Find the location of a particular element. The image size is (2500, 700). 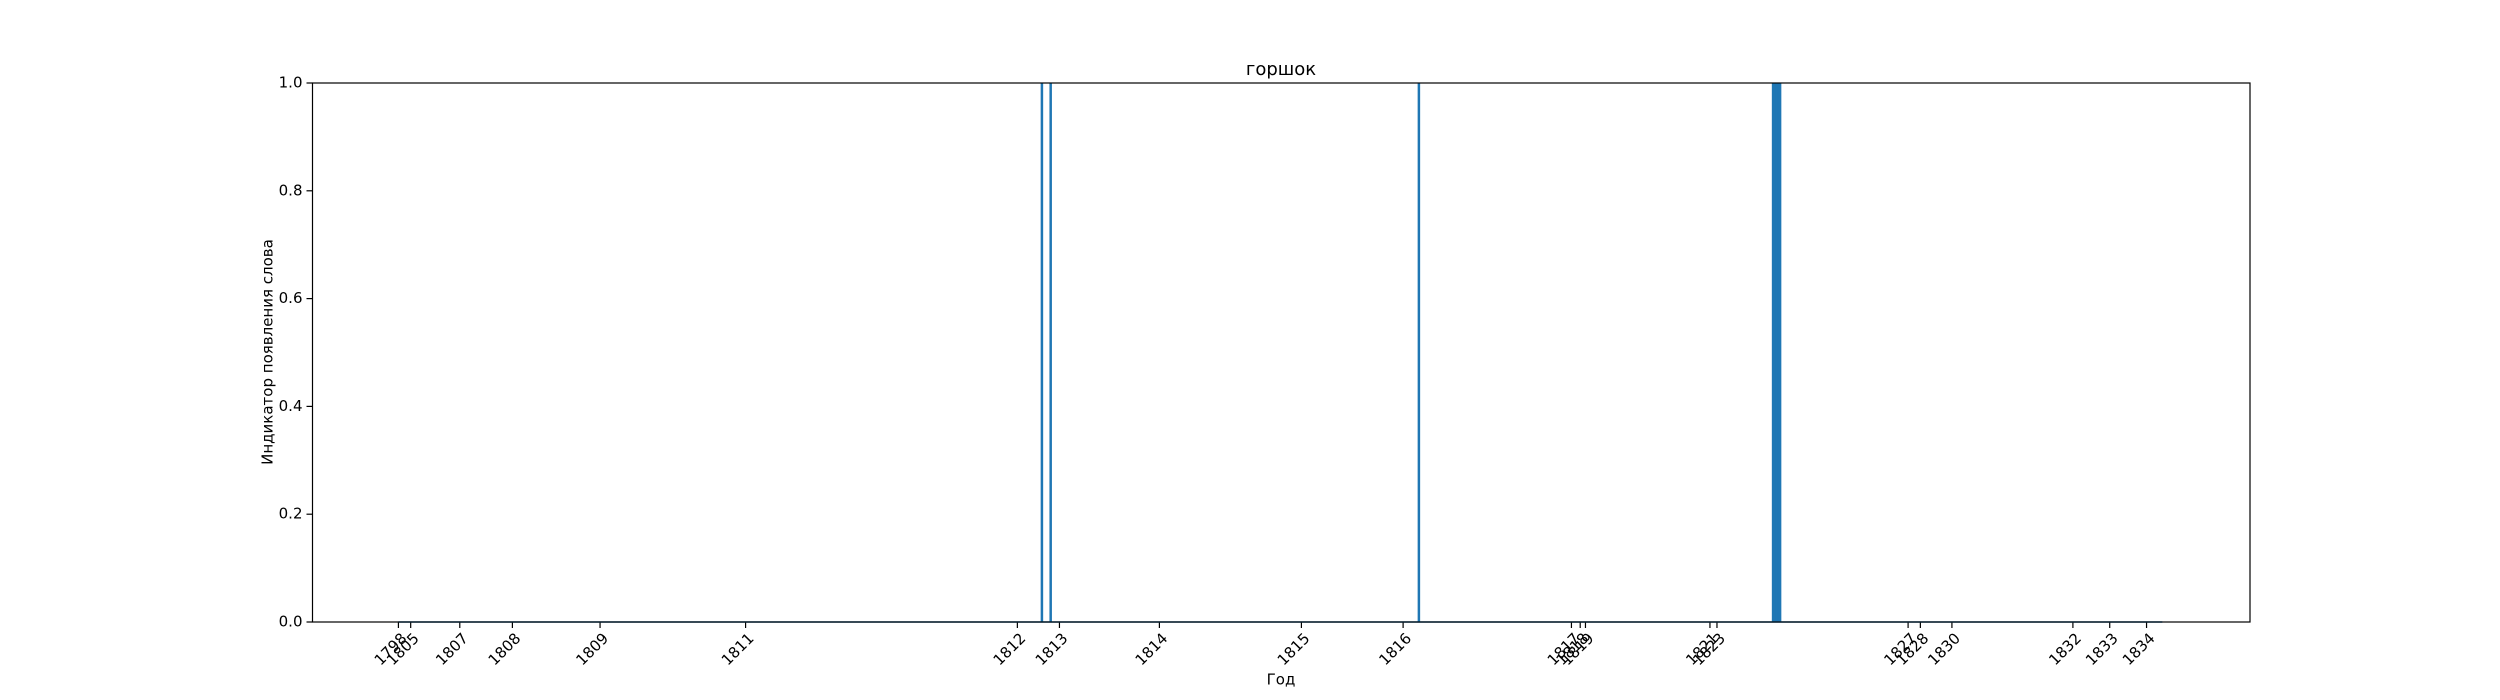

x-tick-label: 1807 is located at coordinates (452, 649).